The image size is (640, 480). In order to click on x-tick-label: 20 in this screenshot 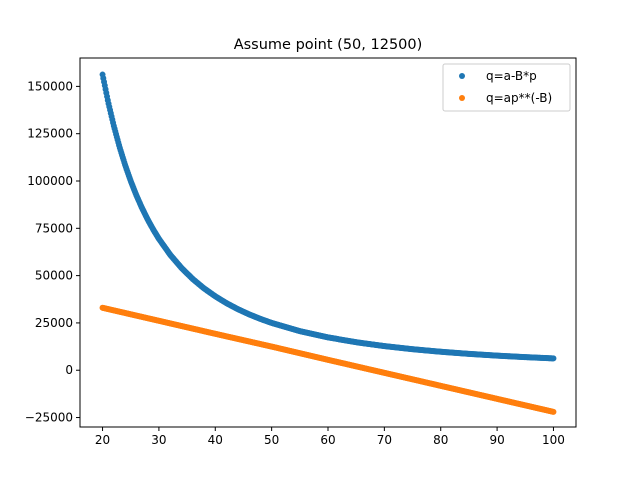, I will do `click(102, 440)`.